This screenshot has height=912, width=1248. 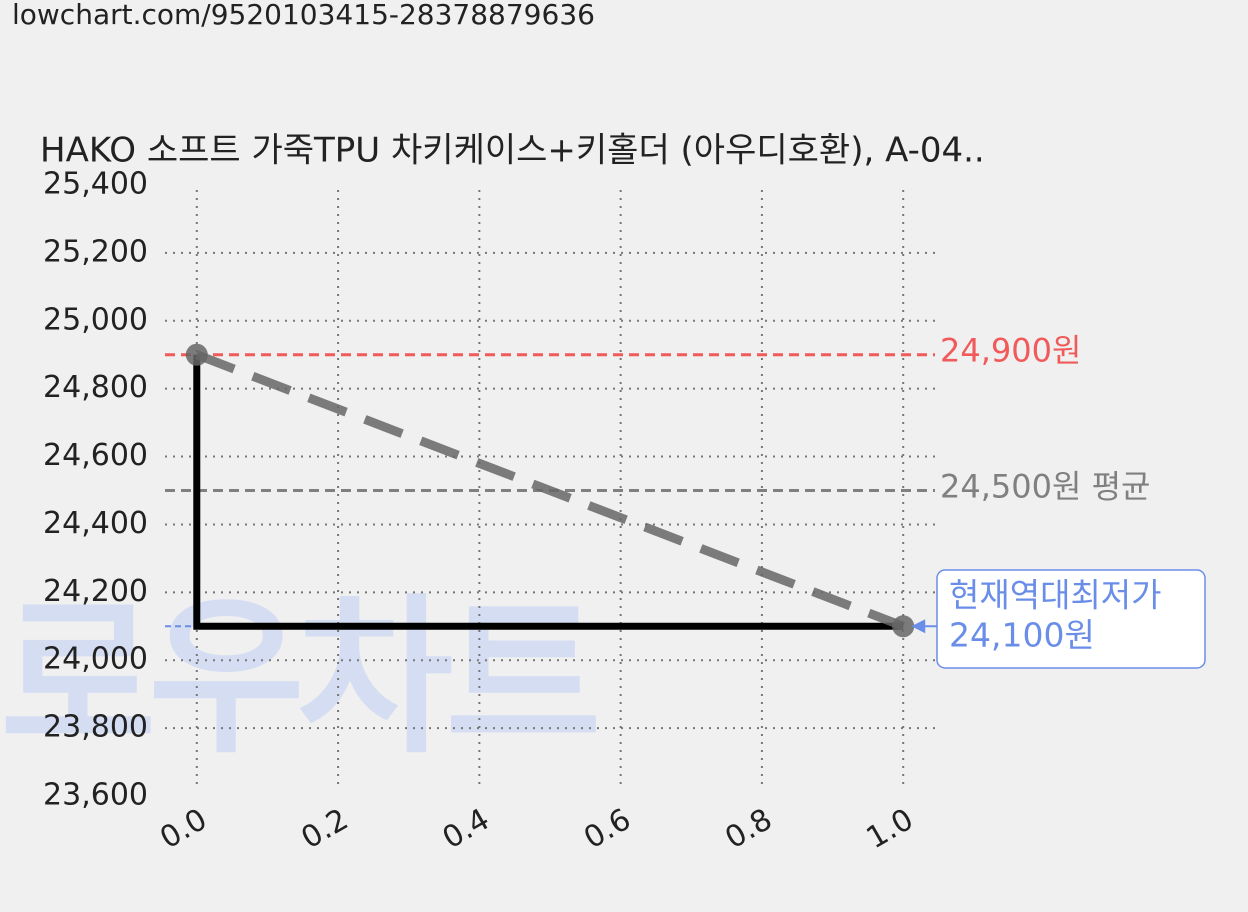 I want to click on annotation-box, so click(x=1071, y=619).